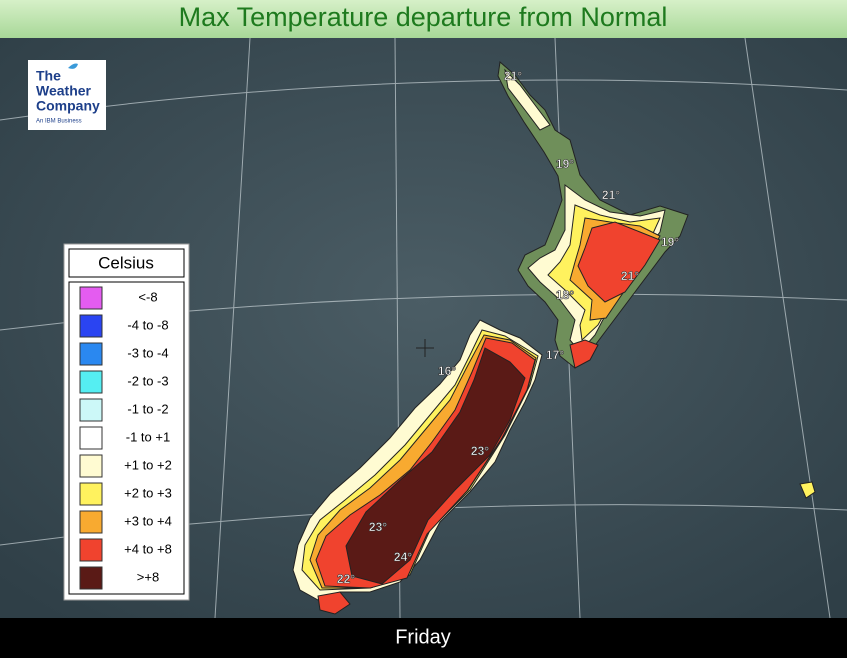 The image size is (847, 663). What do you see at coordinates (555, 355) in the screenshot?
I see `temperature-label: 17°` at bounding box center [555, 355].